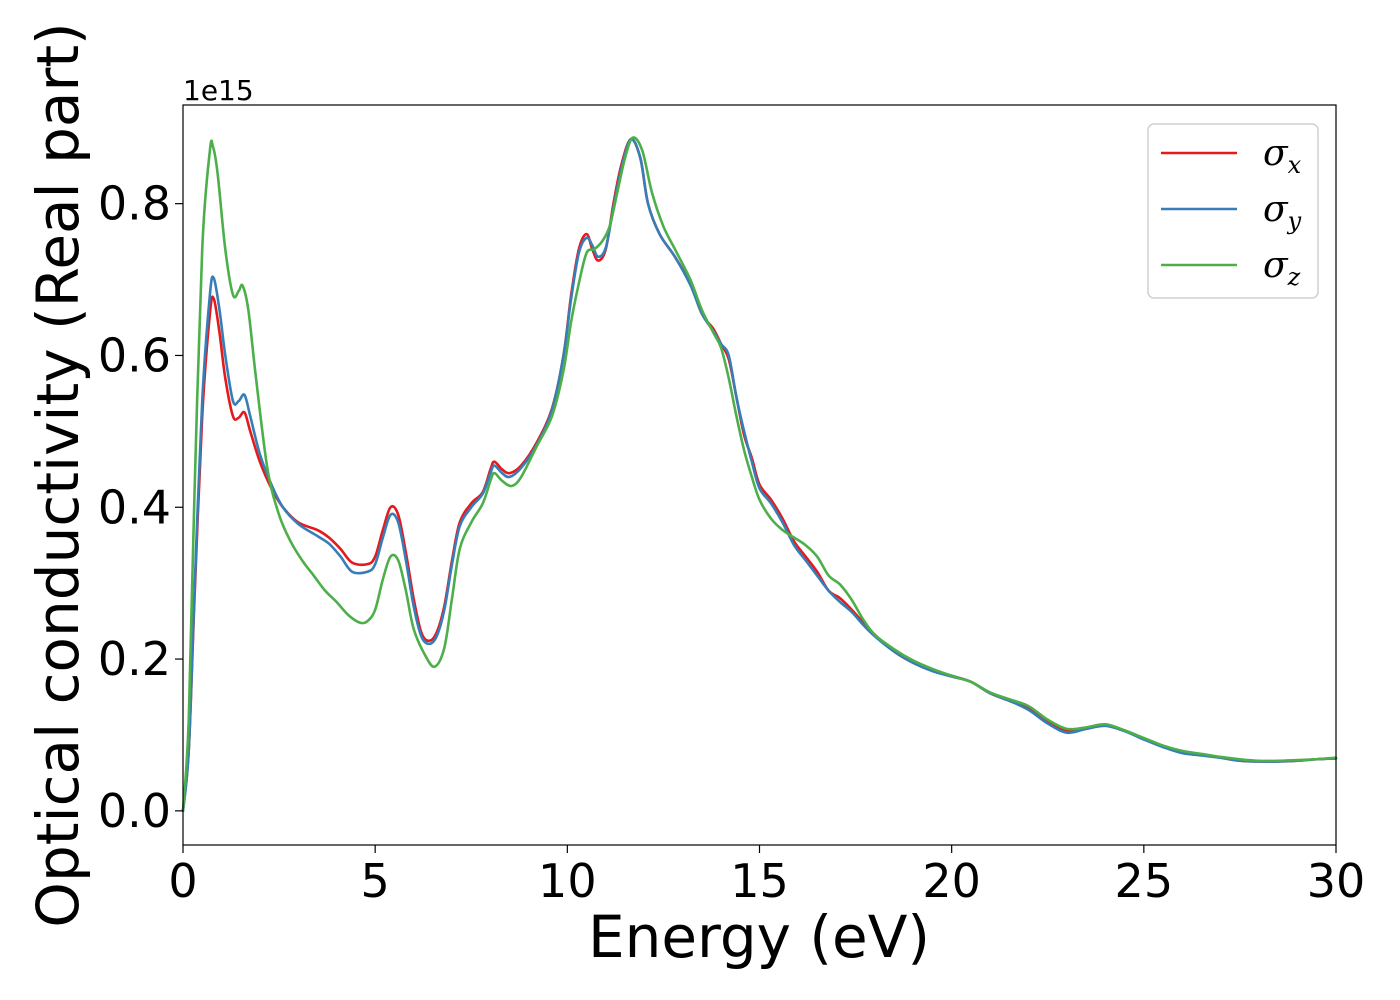 The height and width of the screenshot is (1000, 1400). I want to click on y-axis: 0.0 0.2 0.4 0.6 0.8, so click(140, 507).